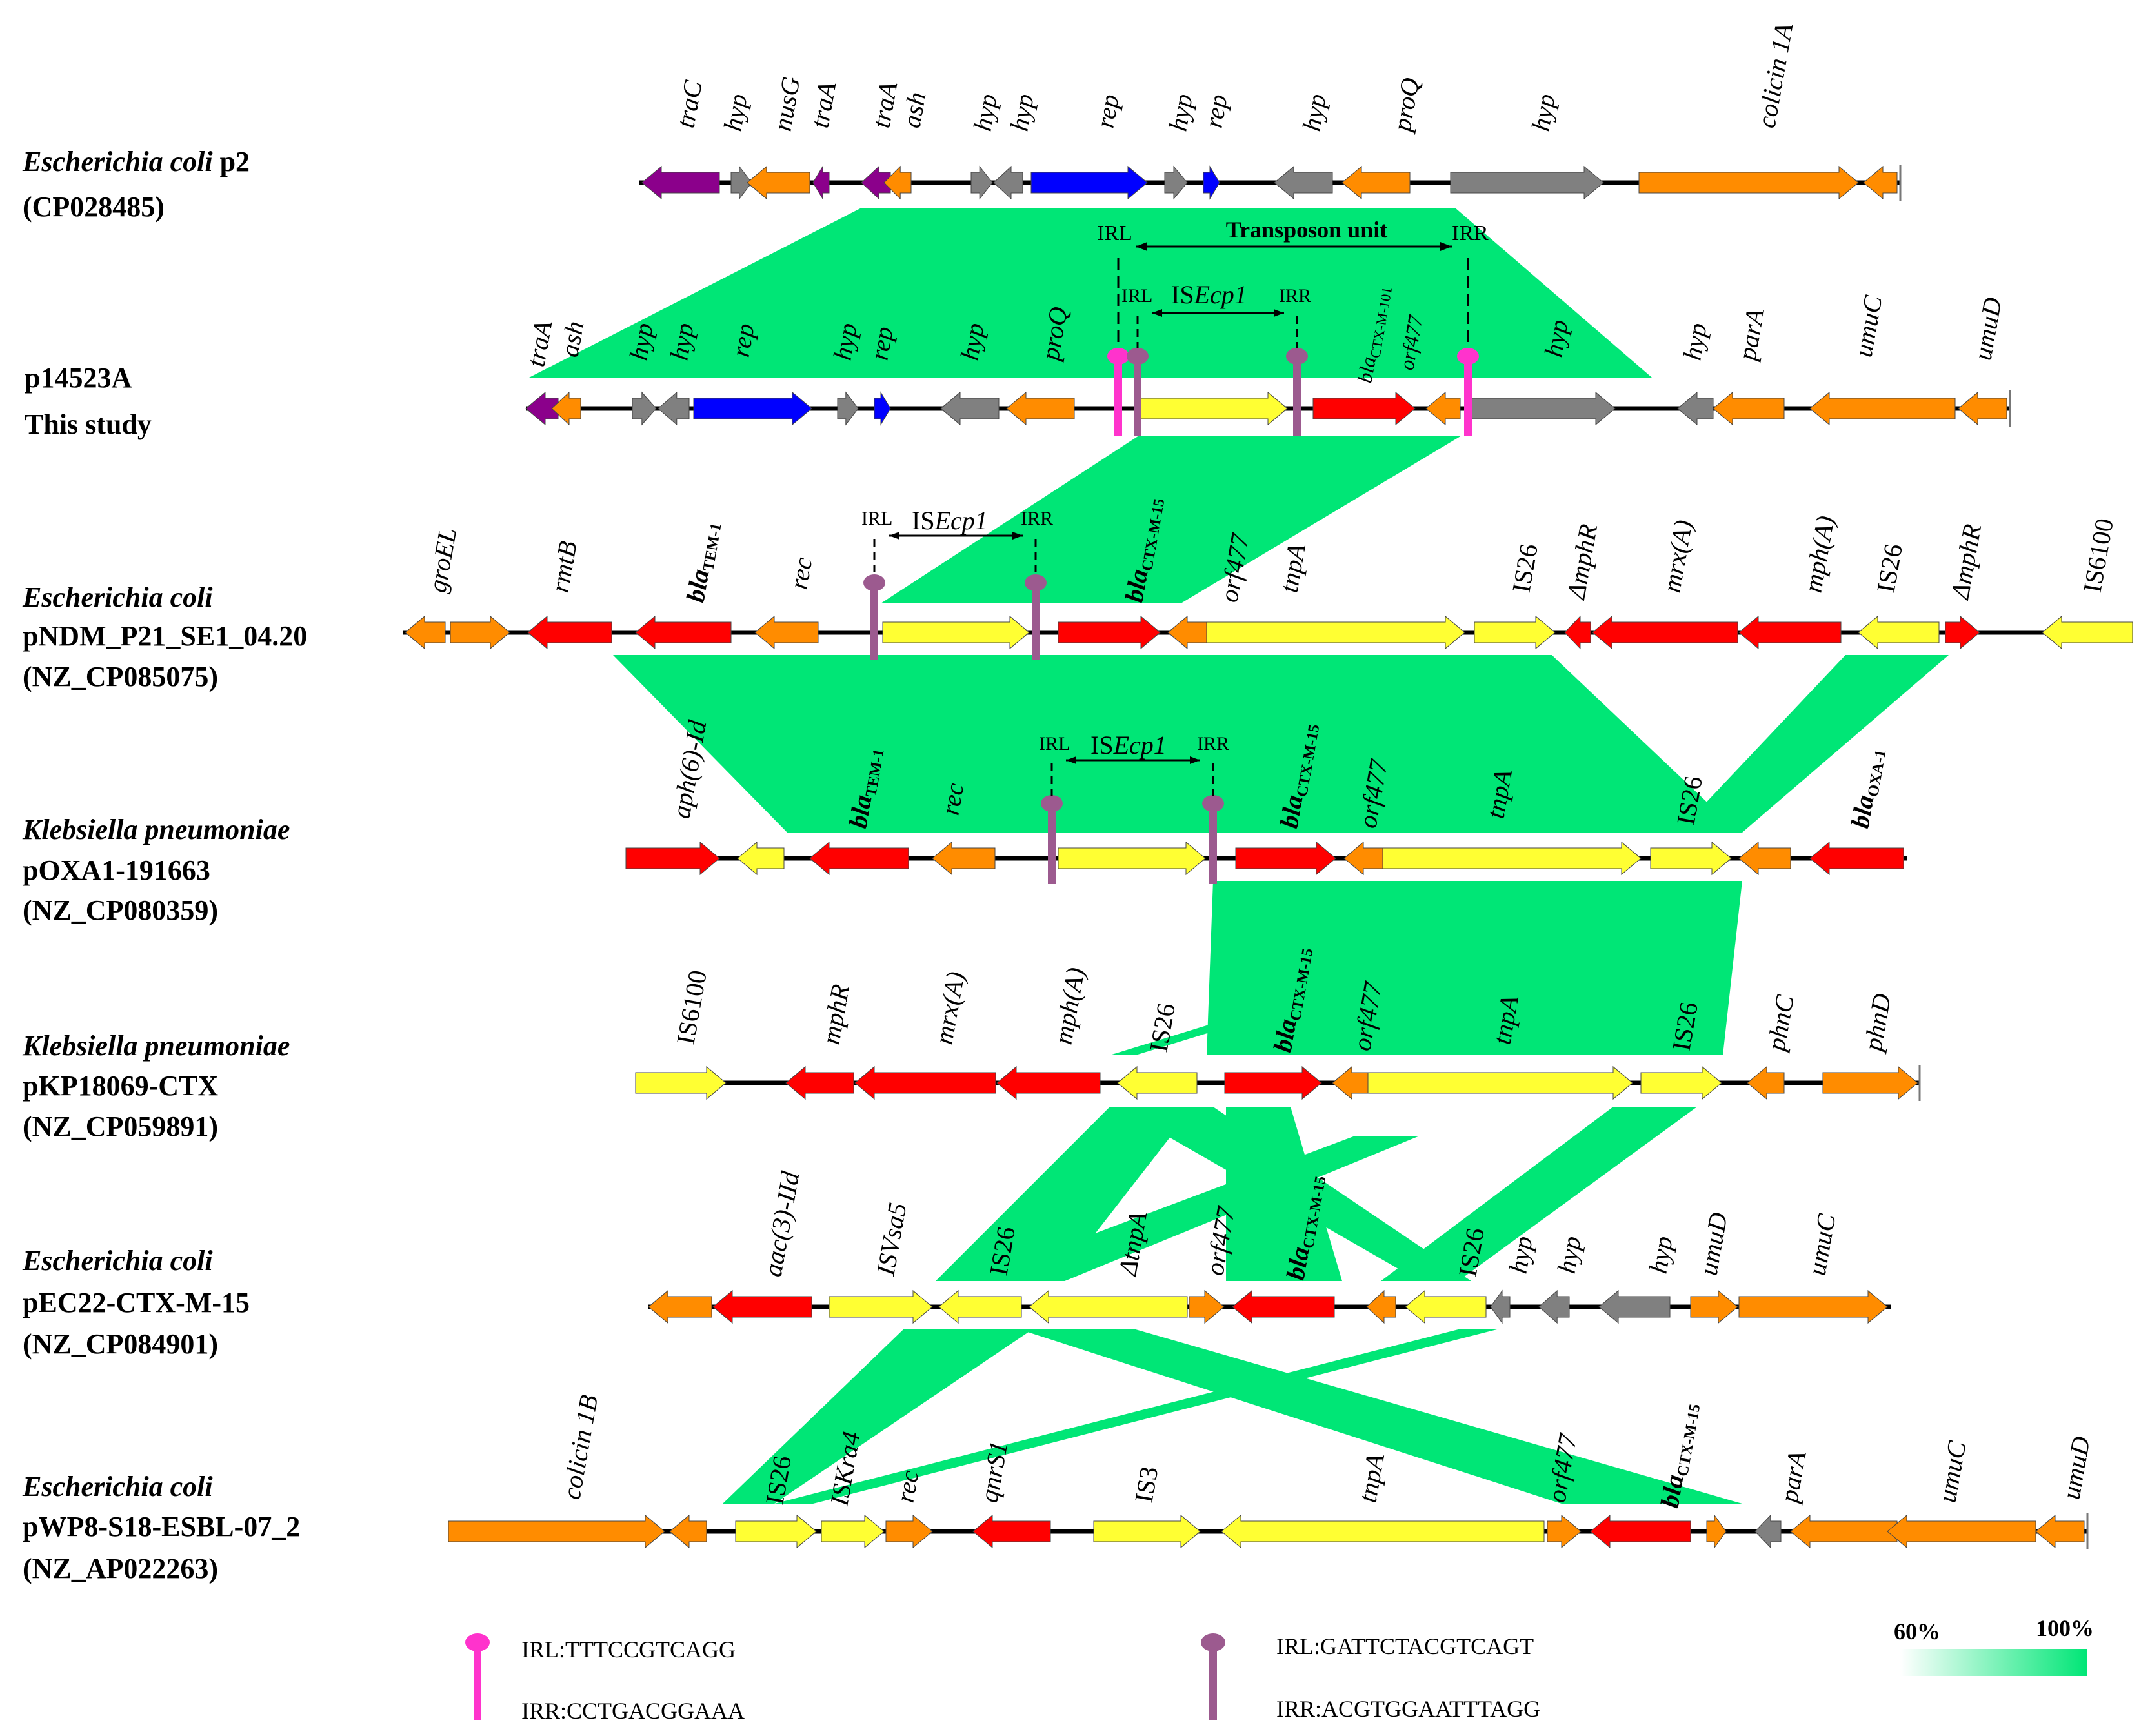 The height and width of the screenshot is (1736, 2150). I want to click on legend-pink-irr: IRR:CCTGACGGAAA, so click(633, 1711).